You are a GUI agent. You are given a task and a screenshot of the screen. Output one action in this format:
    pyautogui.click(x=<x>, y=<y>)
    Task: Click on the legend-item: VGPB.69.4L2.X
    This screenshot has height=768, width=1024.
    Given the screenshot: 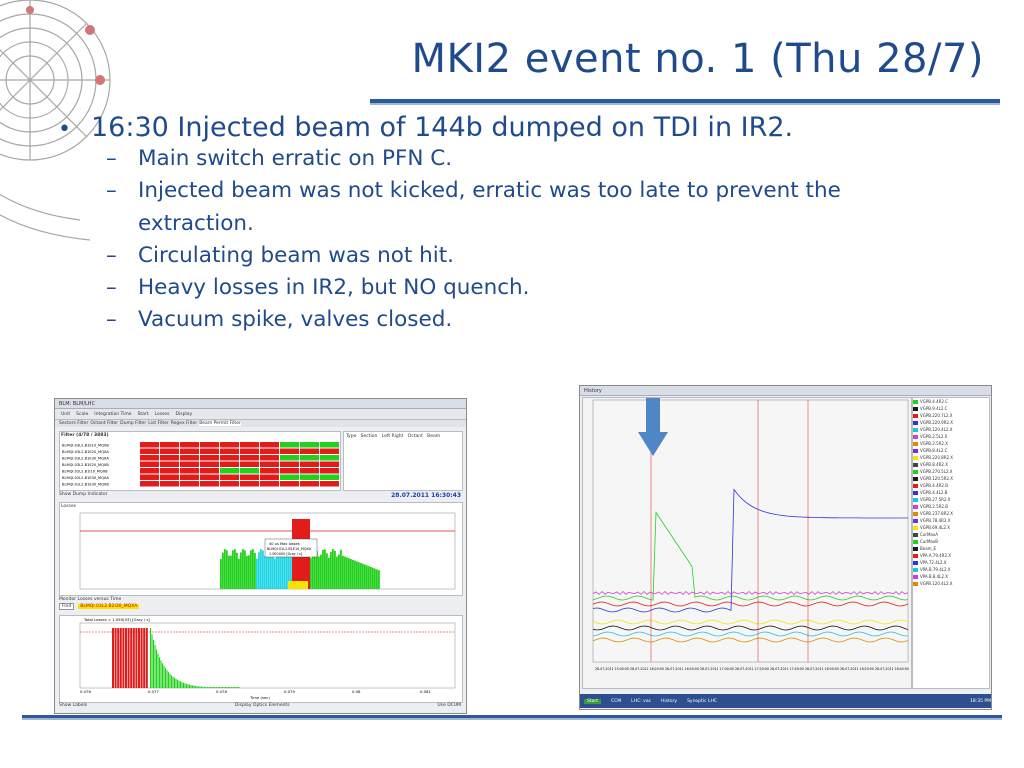 What is the action you would take?
    pyautogui.click(x=951, y=527)
    